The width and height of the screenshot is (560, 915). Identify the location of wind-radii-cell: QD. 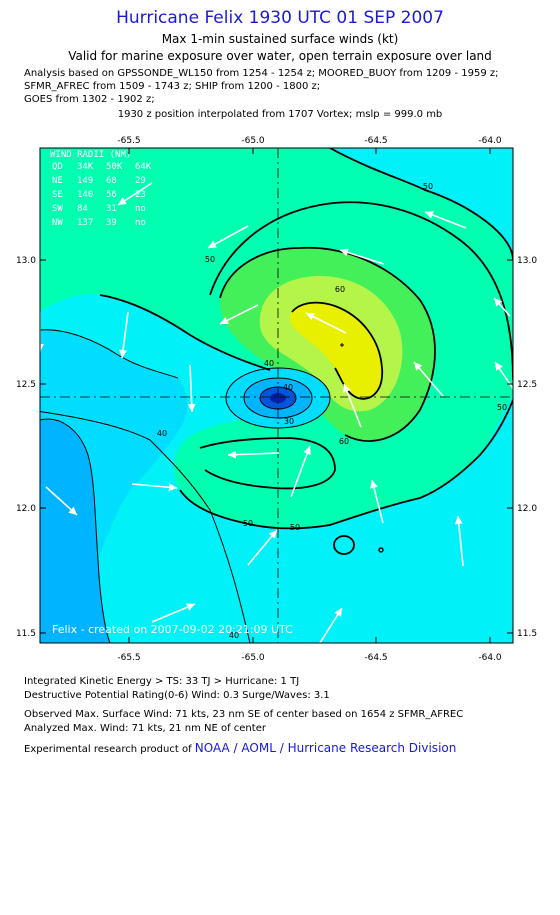
(57, 167).